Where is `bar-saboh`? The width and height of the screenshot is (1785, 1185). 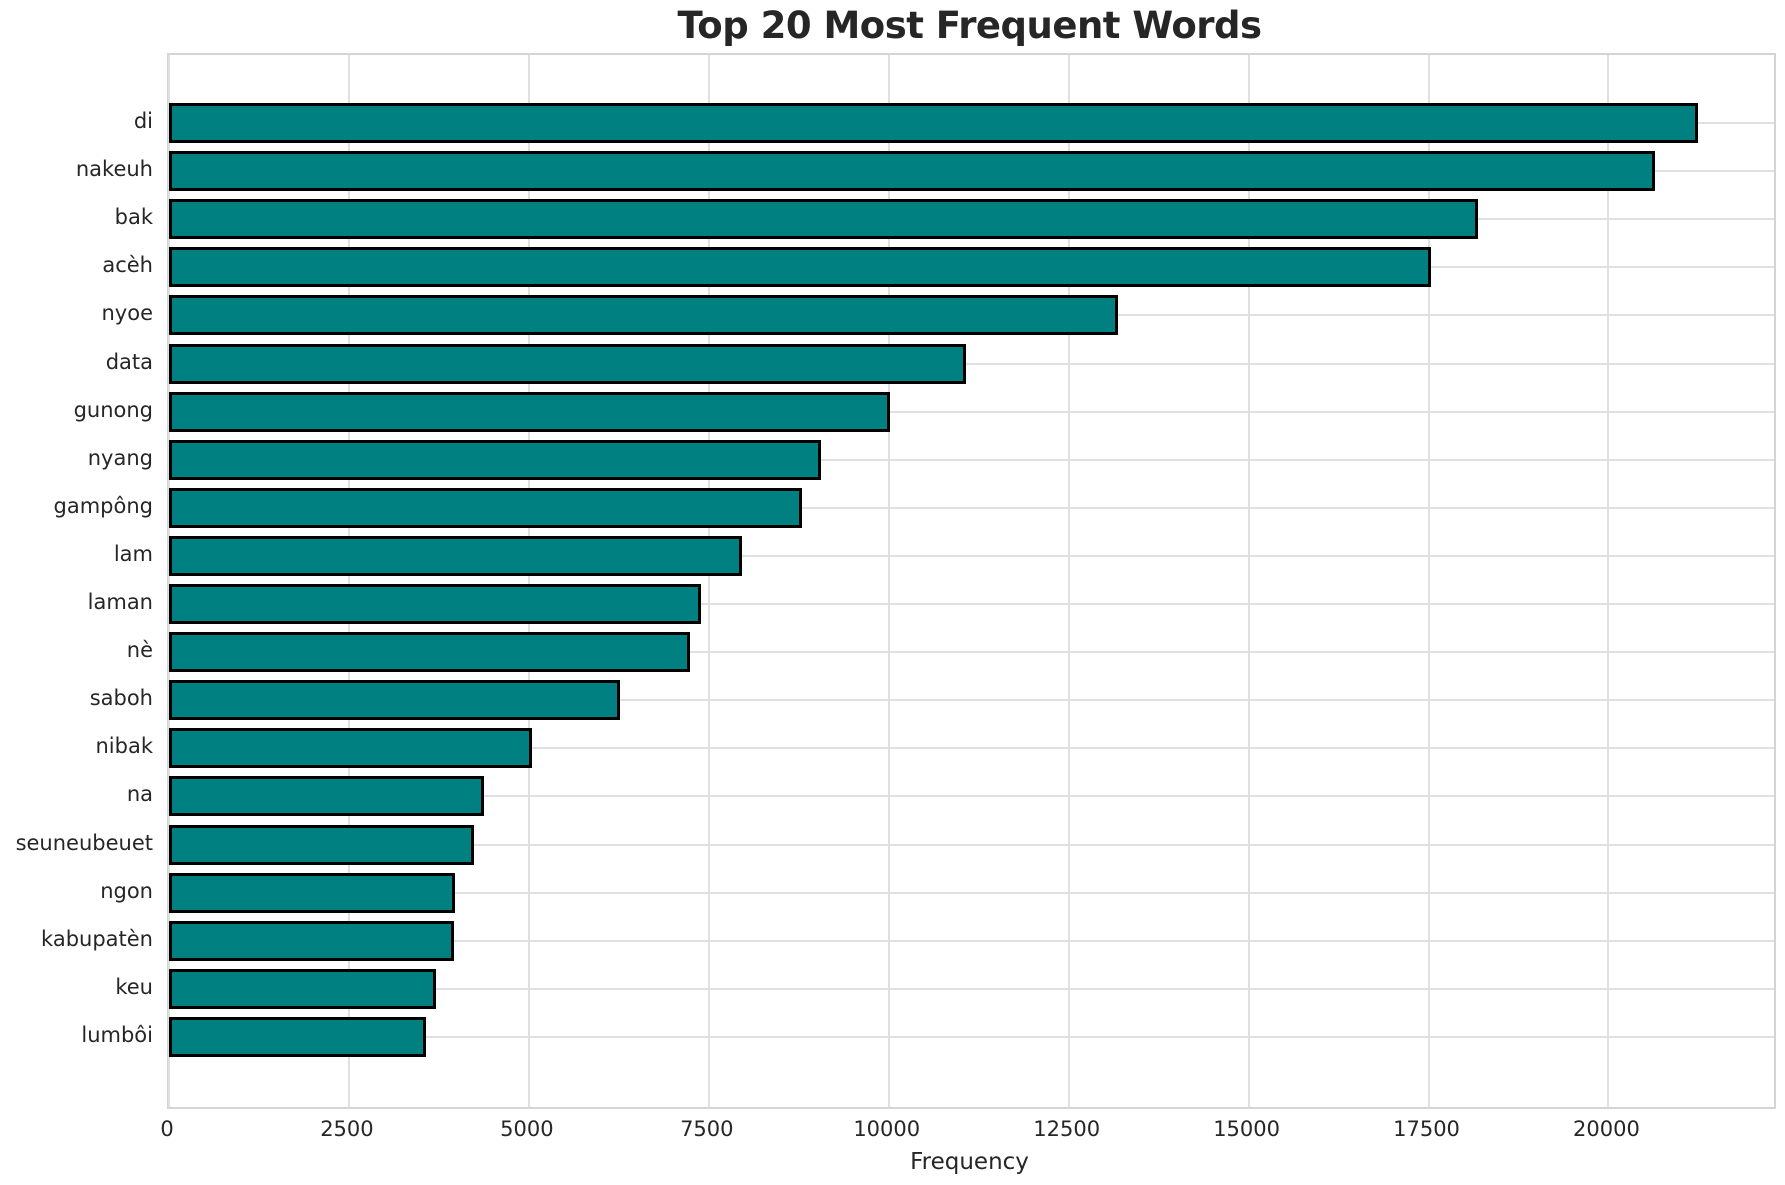
bar-saboh is located at coordinates (394, 700).